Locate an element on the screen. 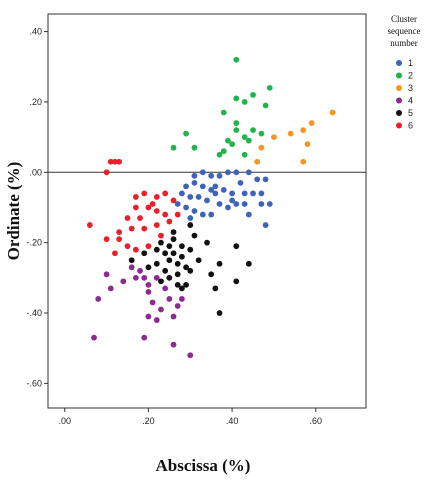  x-tick-label: .20 is located at coordinates (148, 421).